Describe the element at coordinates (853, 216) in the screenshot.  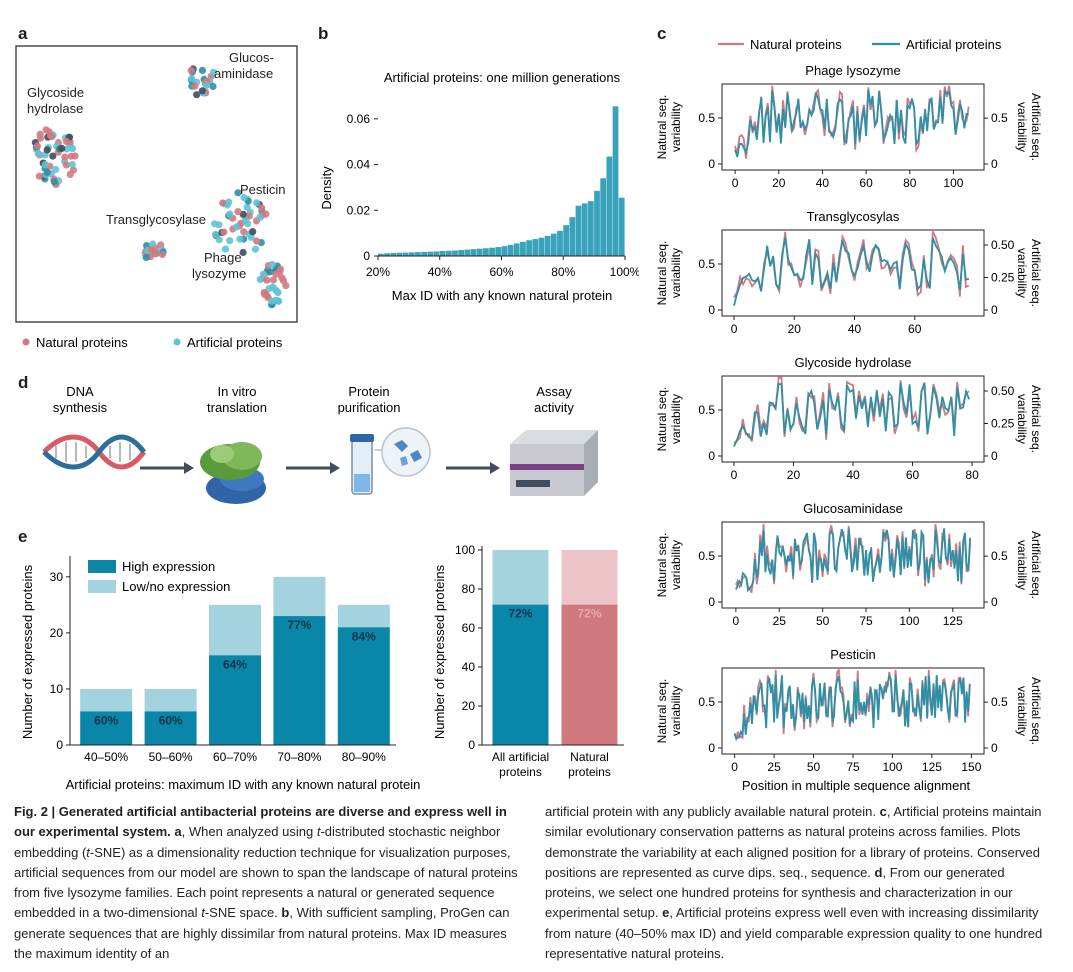
I see `subplot-title: Transglycosylas` at that location.